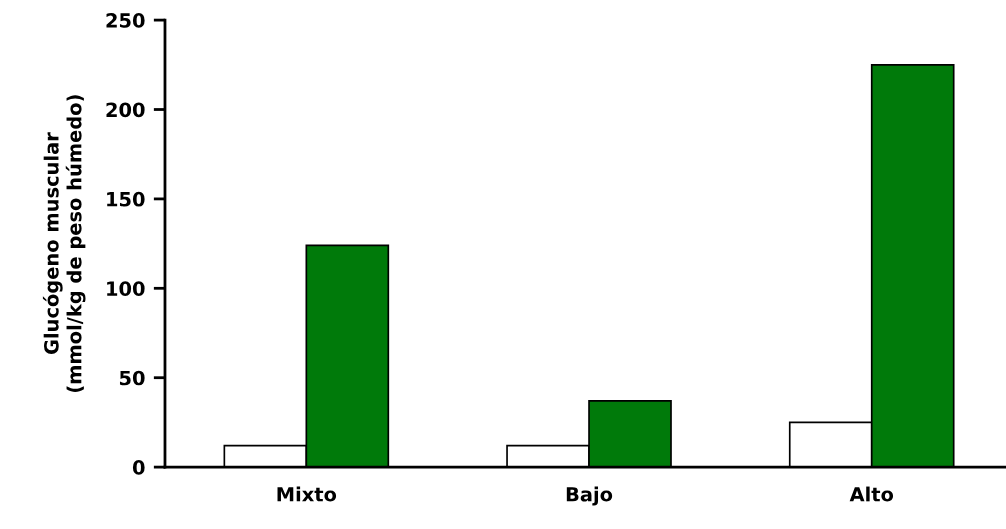  Describe the element at coordinates (871, 494) in the screenshot. I see `x-tick-label: Alto` at that location.